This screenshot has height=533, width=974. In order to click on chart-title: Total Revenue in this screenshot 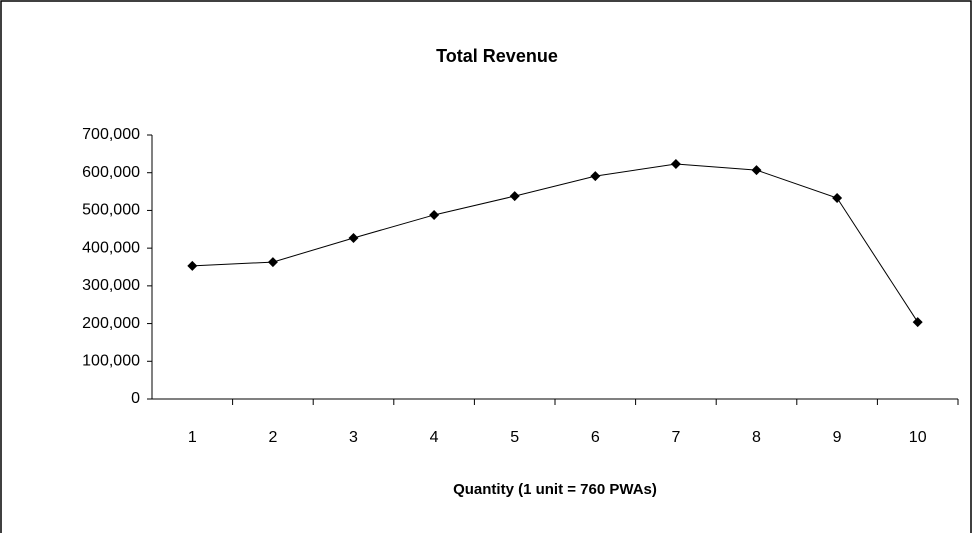, I will do `click(497, 56)`.